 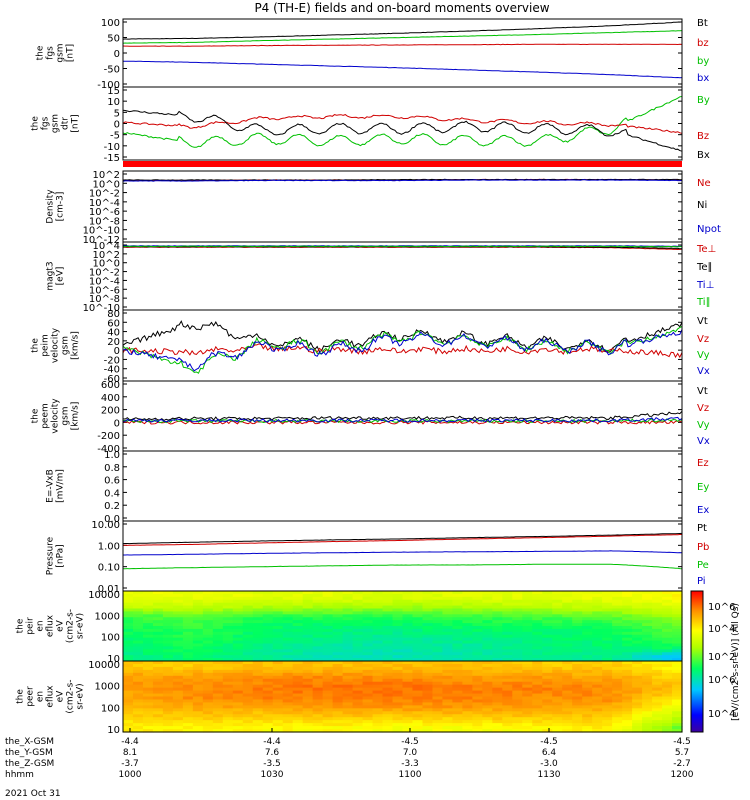 I want to click on flag-bar, so click(x=402, y=164).